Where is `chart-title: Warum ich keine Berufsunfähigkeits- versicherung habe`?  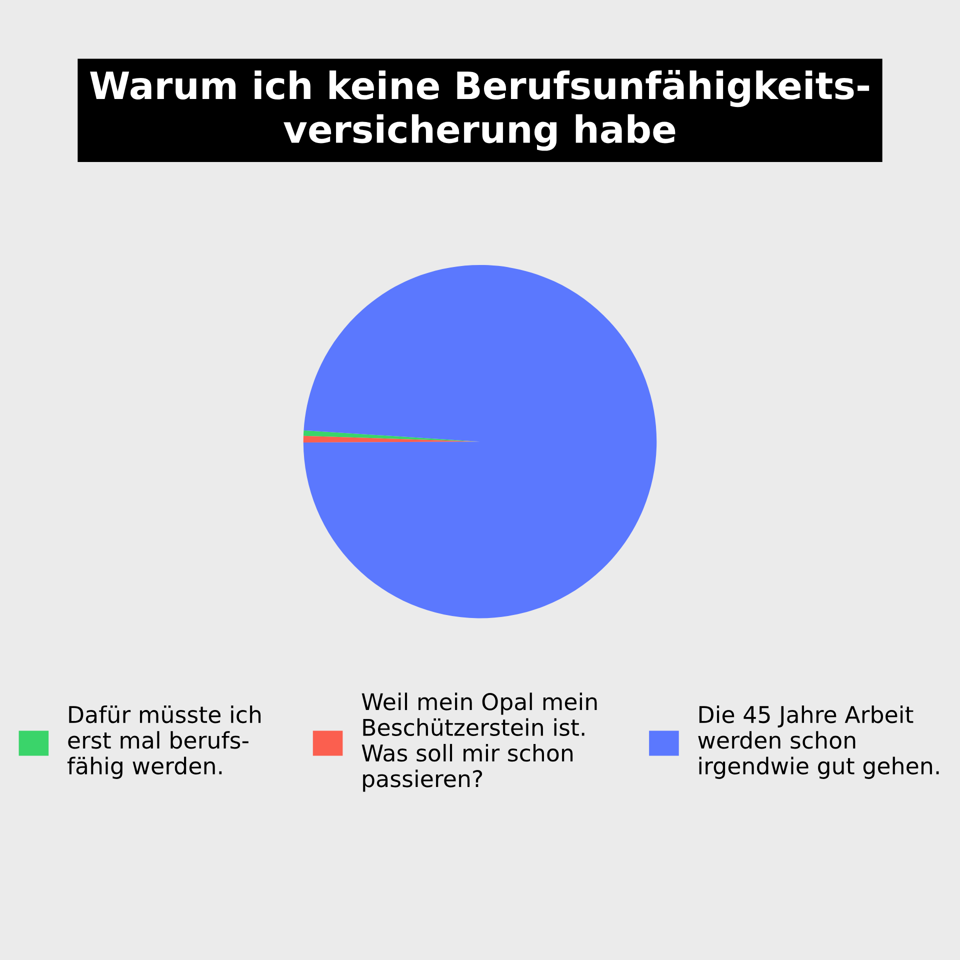
chart-title: Warum ich keine Berufsunfähigkeits- versicherung habe is located at coordinates (480, 110).